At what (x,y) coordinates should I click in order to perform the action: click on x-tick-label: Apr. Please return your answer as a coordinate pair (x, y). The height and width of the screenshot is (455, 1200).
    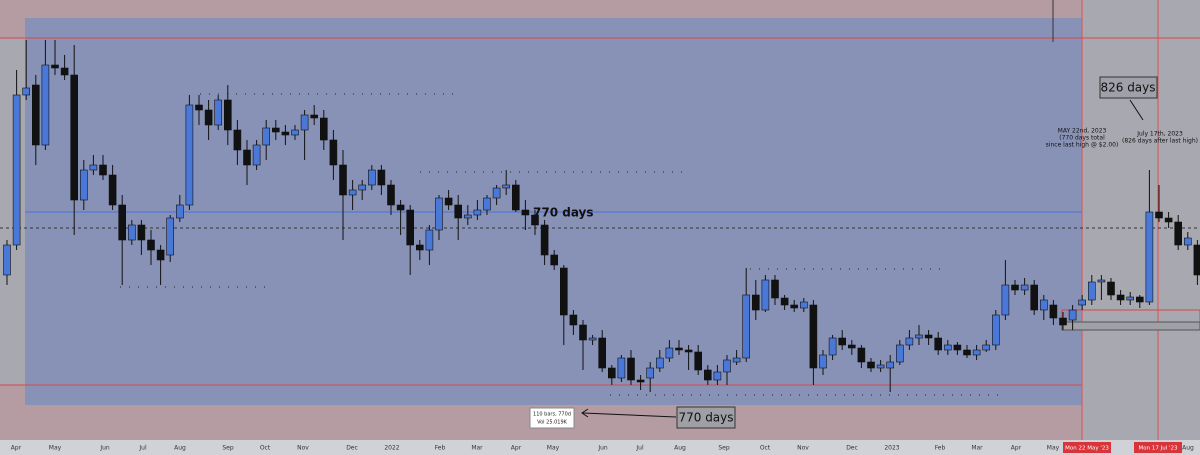
    Looking at the image, I should click on (516, 448).